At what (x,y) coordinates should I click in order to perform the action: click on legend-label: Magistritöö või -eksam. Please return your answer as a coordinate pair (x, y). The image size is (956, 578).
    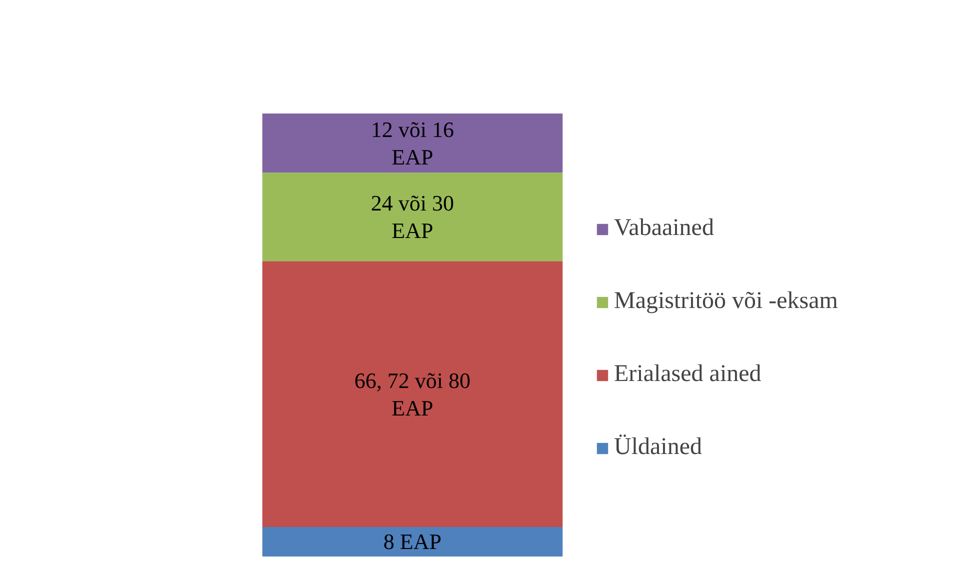
    Looking at the image, I should click on (726, 301).